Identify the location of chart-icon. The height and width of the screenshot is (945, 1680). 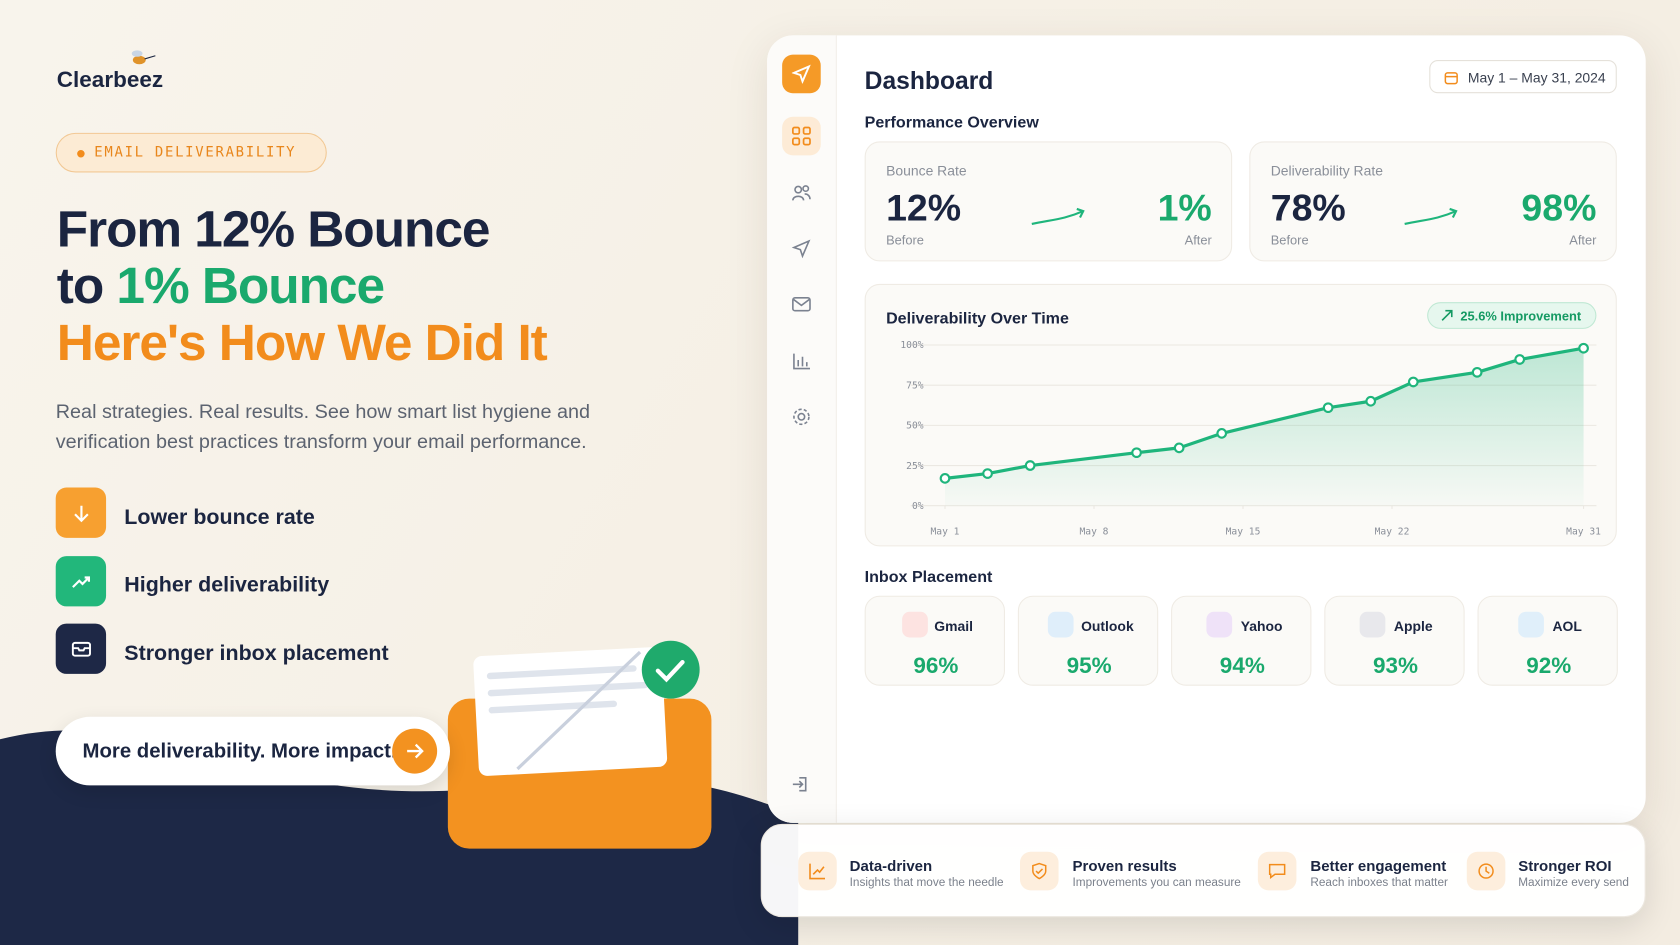
(817, 871).